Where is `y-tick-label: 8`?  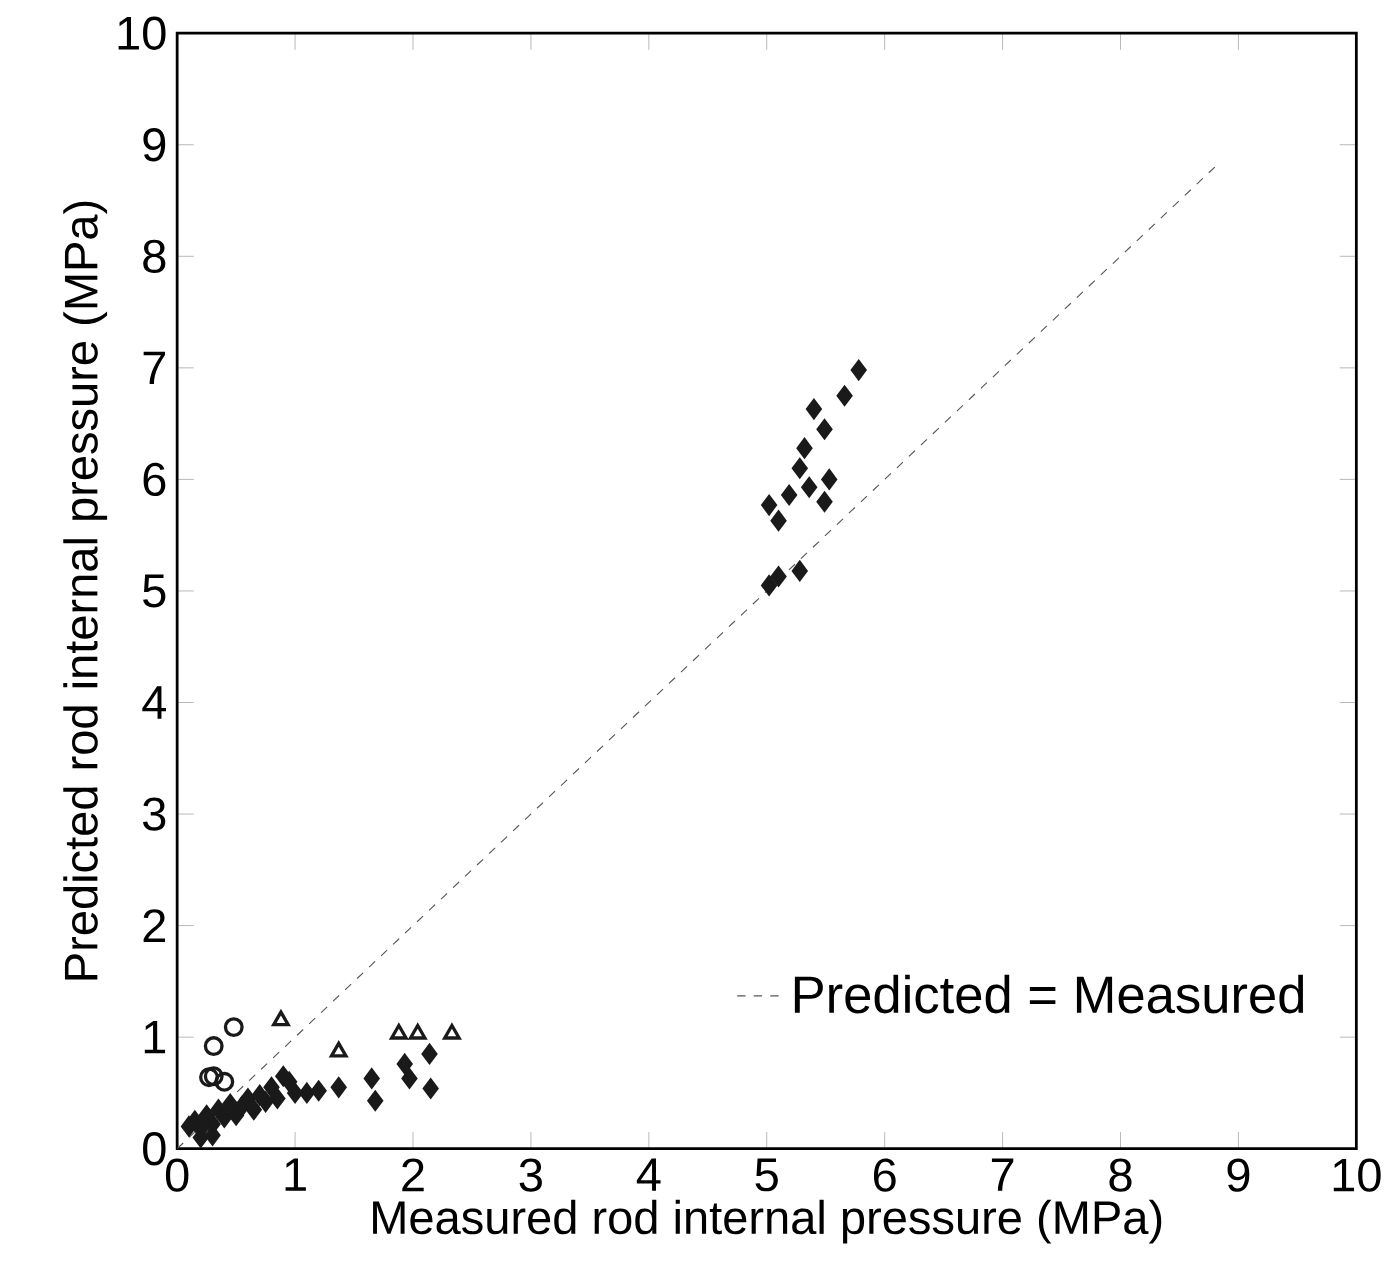
y-tick-label: 8 is located at coordinates (154, 256).